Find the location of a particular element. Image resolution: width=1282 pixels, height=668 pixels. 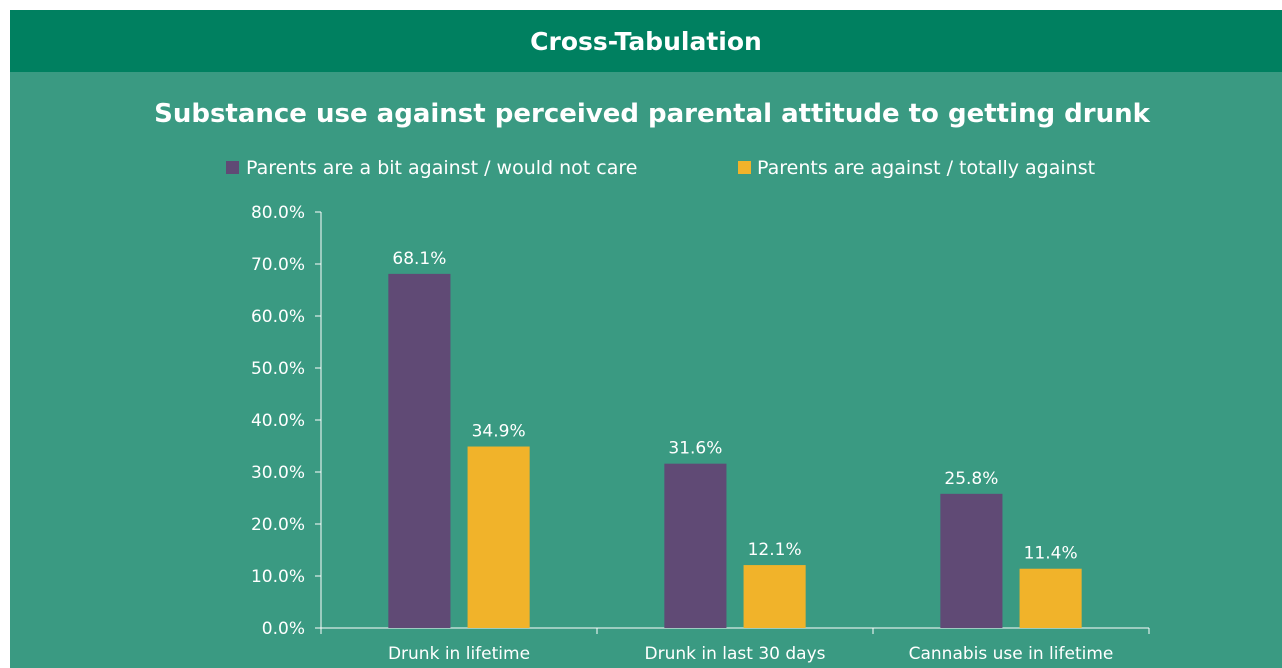

header-bar: Cross-Tabulation is located at coordinates (646, 41).